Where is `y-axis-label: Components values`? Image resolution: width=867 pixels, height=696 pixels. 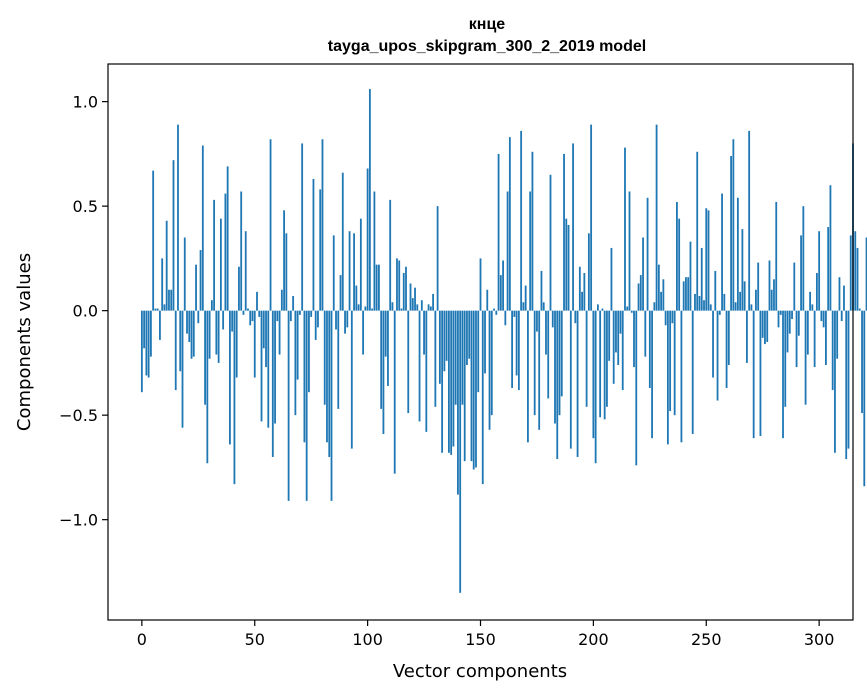
y-axis-label: Components values is located at coordinates (24, 342).